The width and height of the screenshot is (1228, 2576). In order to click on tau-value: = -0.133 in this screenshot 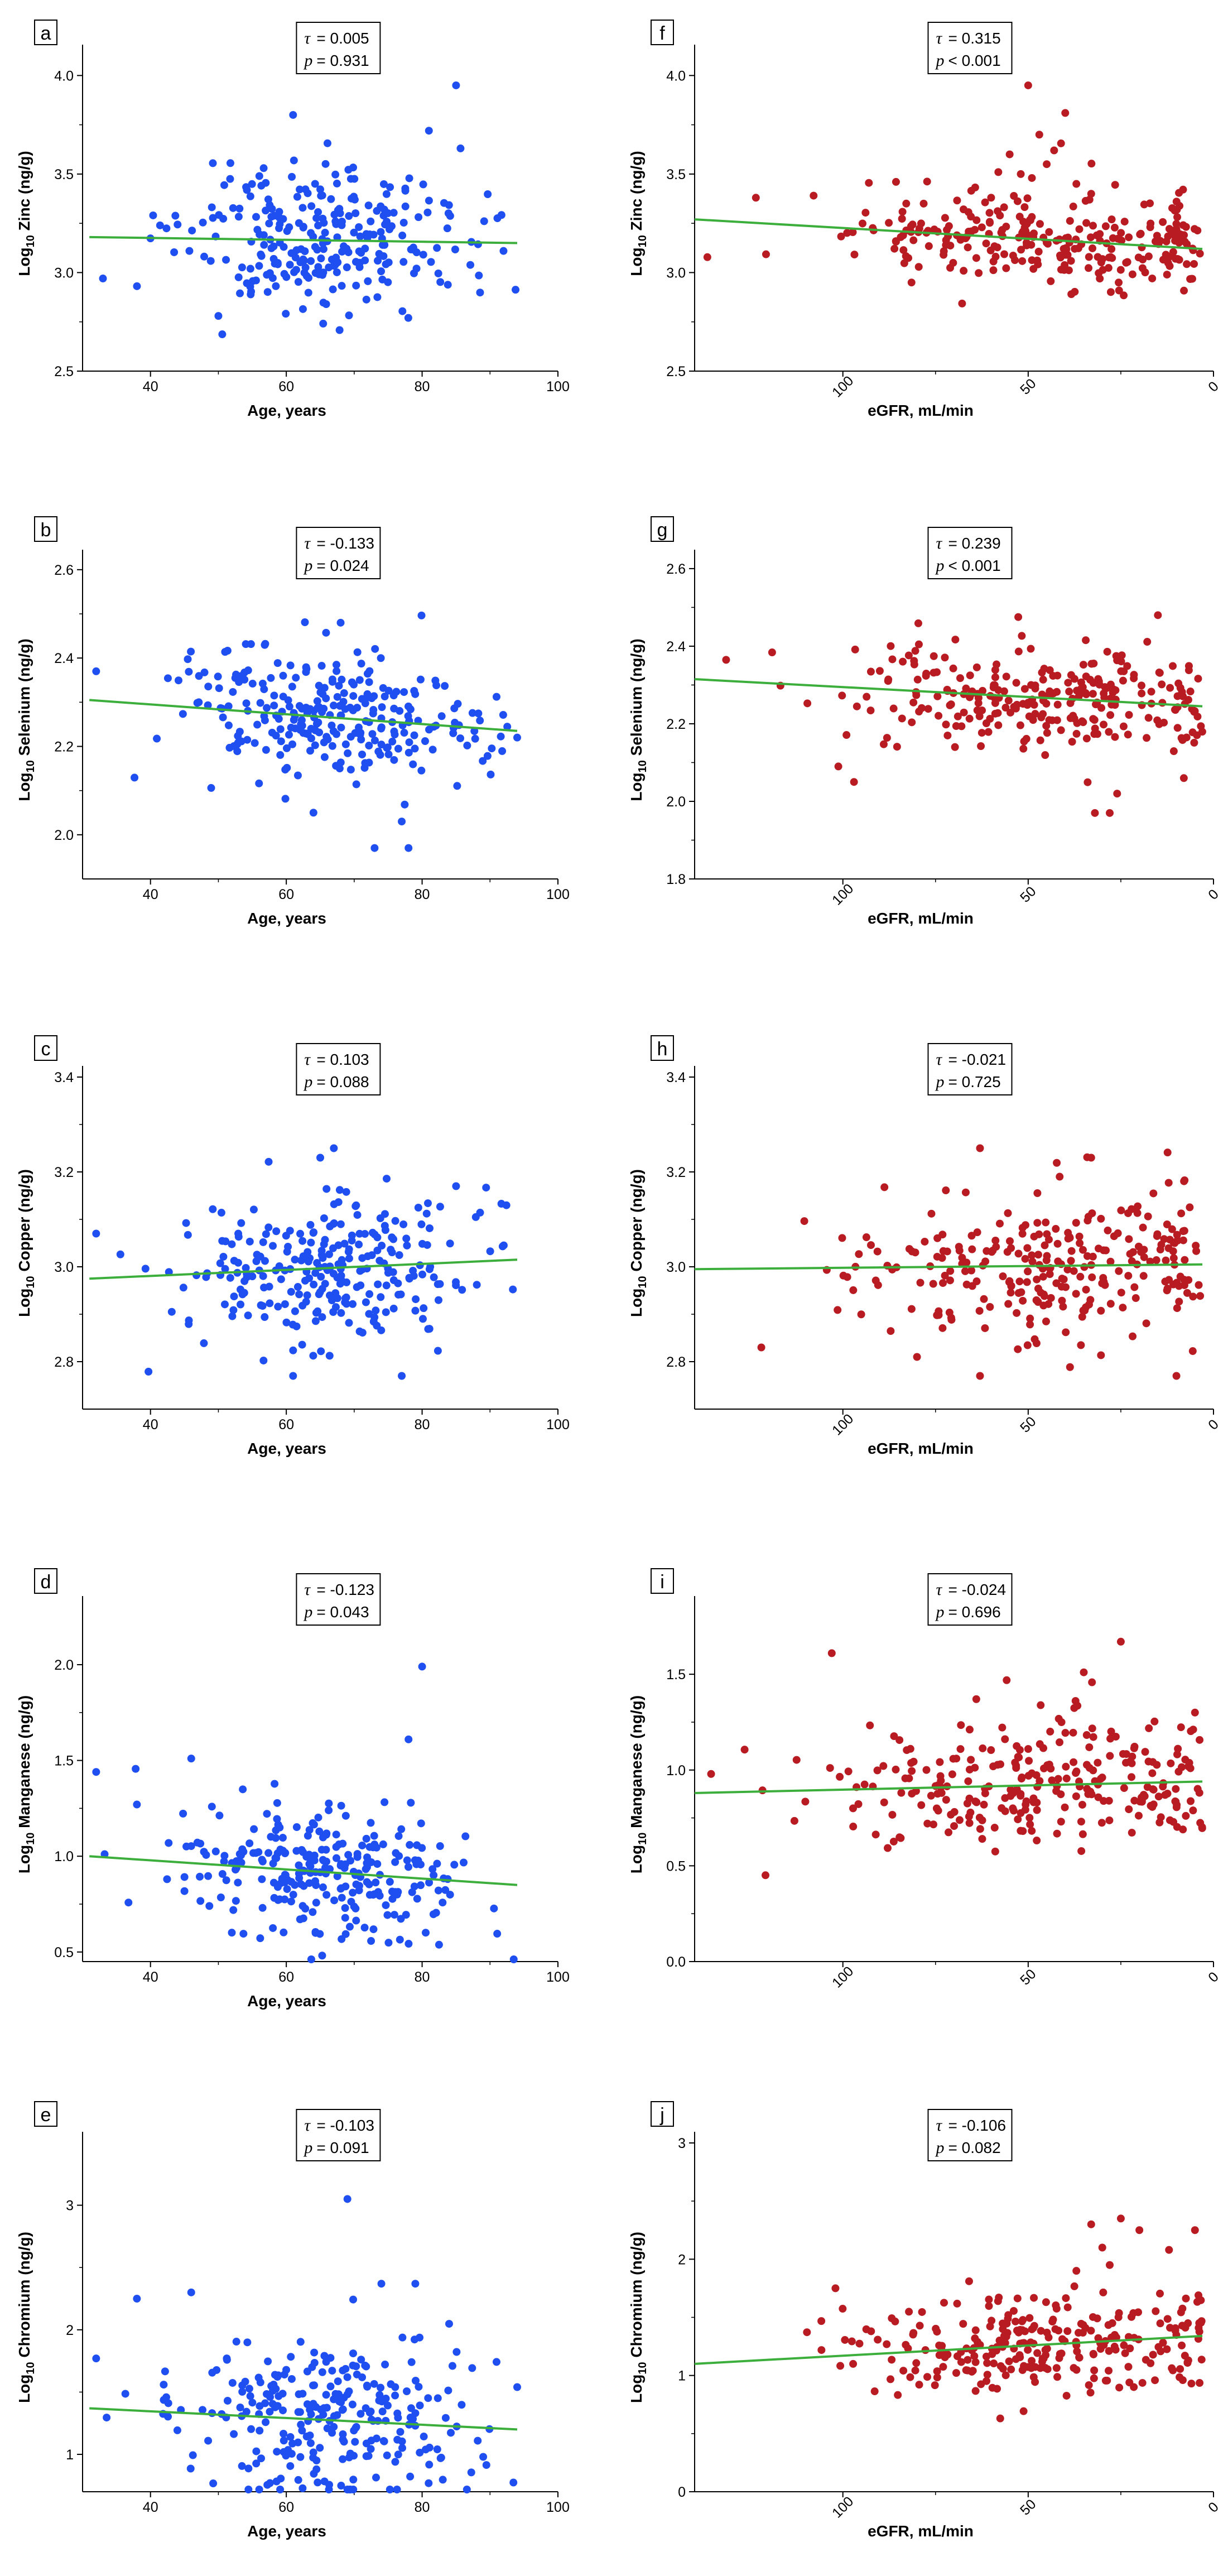, I will do `click(345, 543)`.